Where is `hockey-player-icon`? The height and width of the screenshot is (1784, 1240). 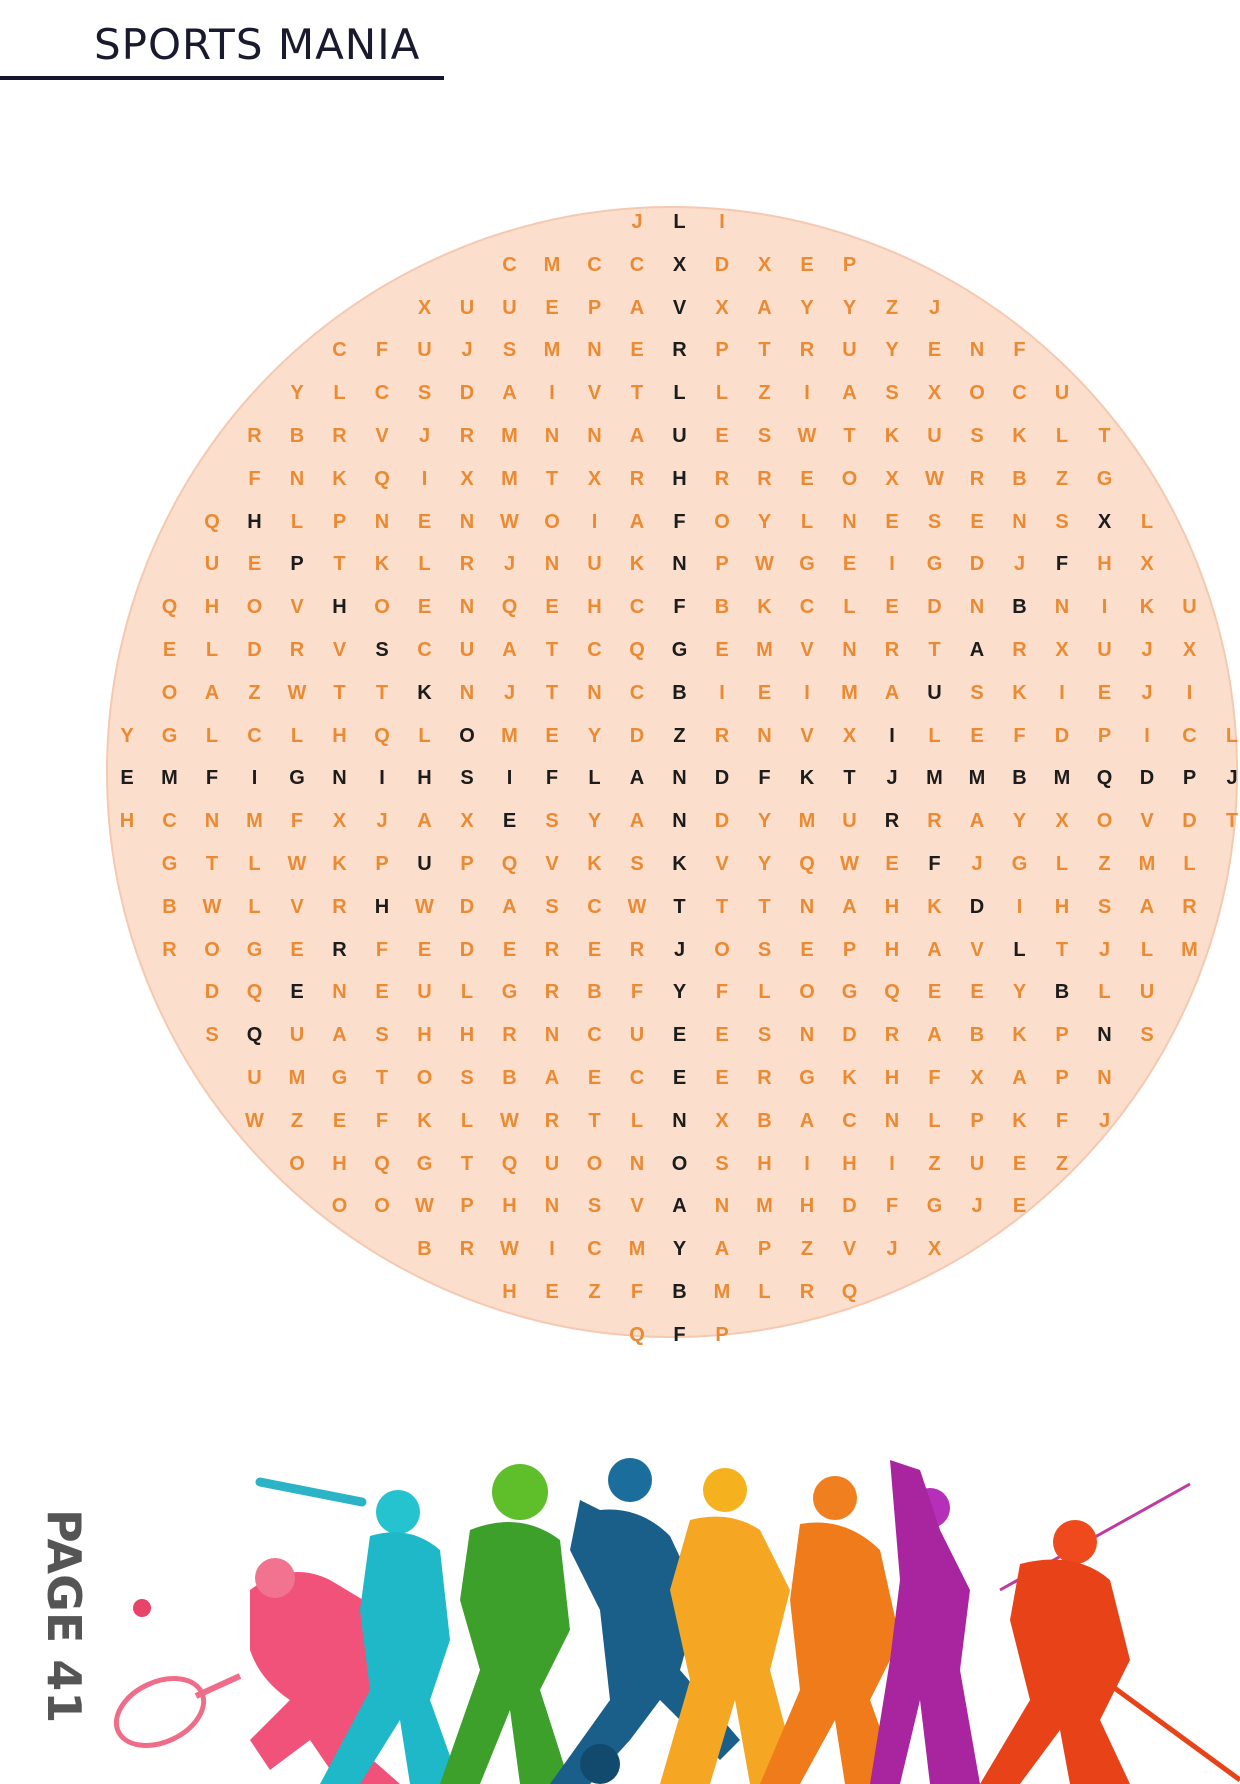
hockey-player-icon is located at coordinates (1110, 1633).